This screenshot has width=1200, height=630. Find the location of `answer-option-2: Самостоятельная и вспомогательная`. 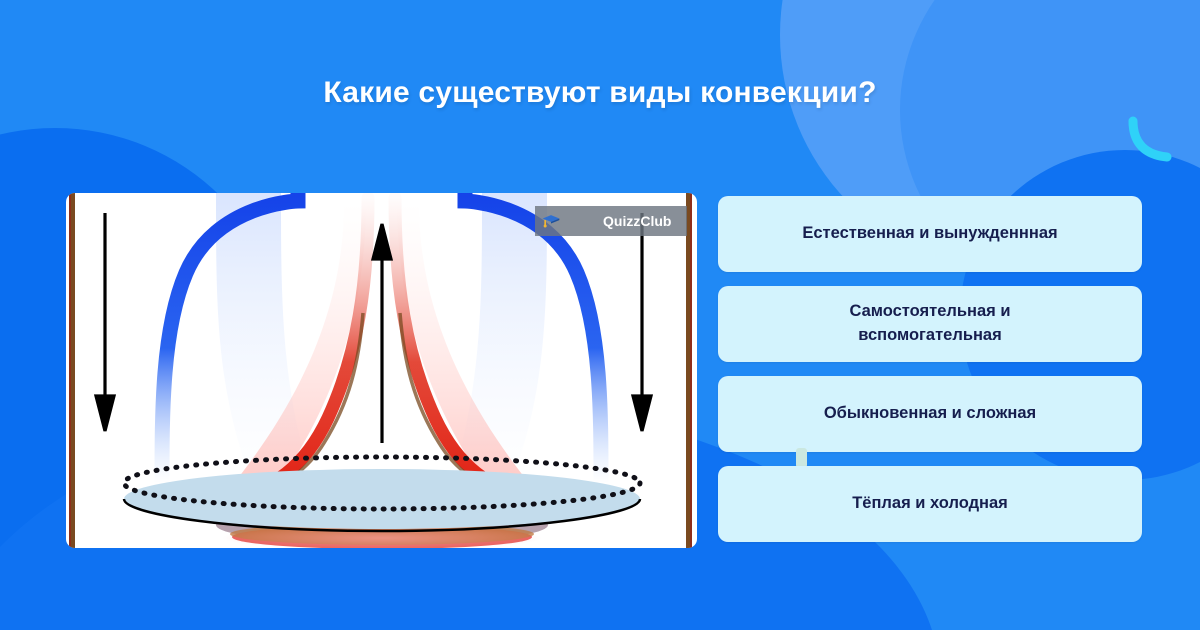

answer-option-2: Самостоятельная и вспомогательная is located at coordinates (930, 324).